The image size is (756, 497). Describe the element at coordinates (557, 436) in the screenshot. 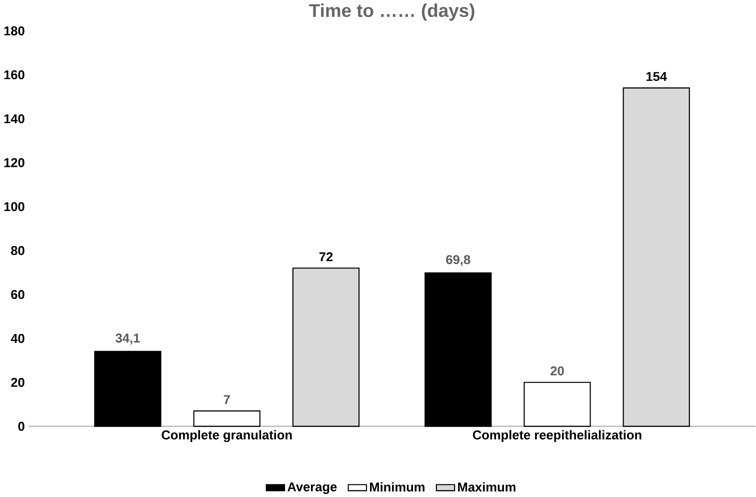

I see `x-tick-label: Complete reepithelialization` at that location.